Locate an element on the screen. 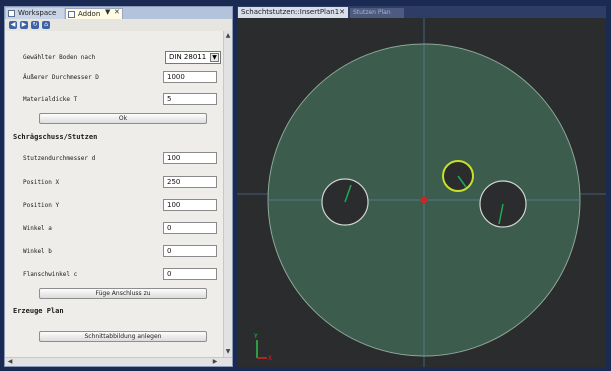 The width and height of the screenshot is (611, 371). pin-icon: ▼ is located at coordinates (108, 12).